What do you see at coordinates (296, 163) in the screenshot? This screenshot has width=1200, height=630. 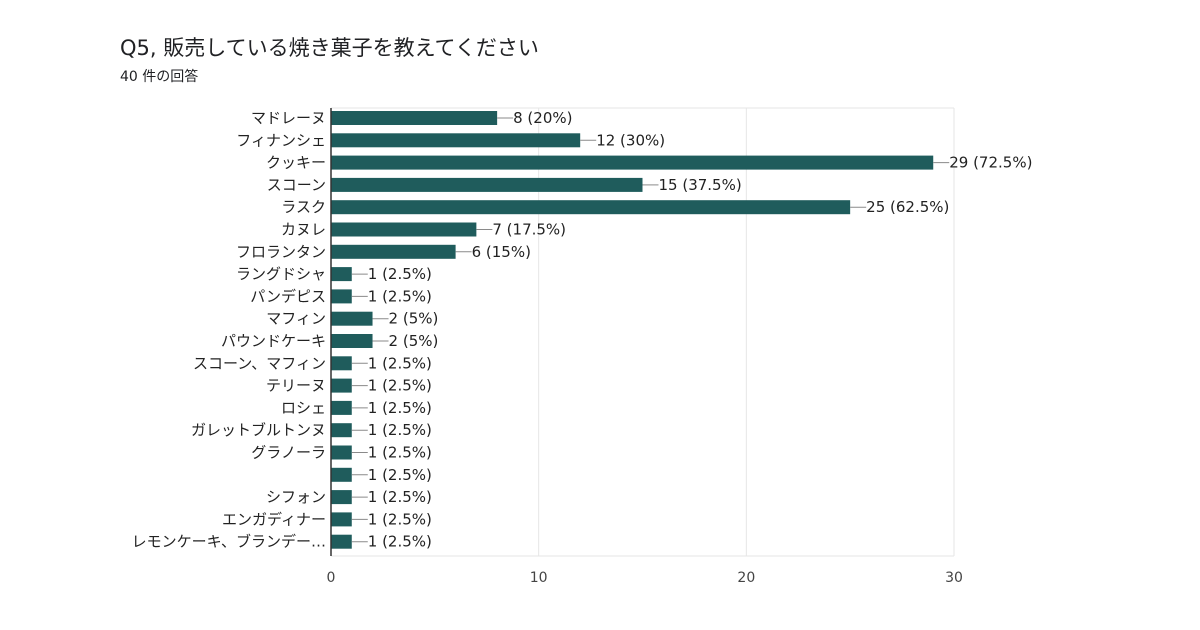 I see `category-label: クッキー` at bounding box center [296, 163].